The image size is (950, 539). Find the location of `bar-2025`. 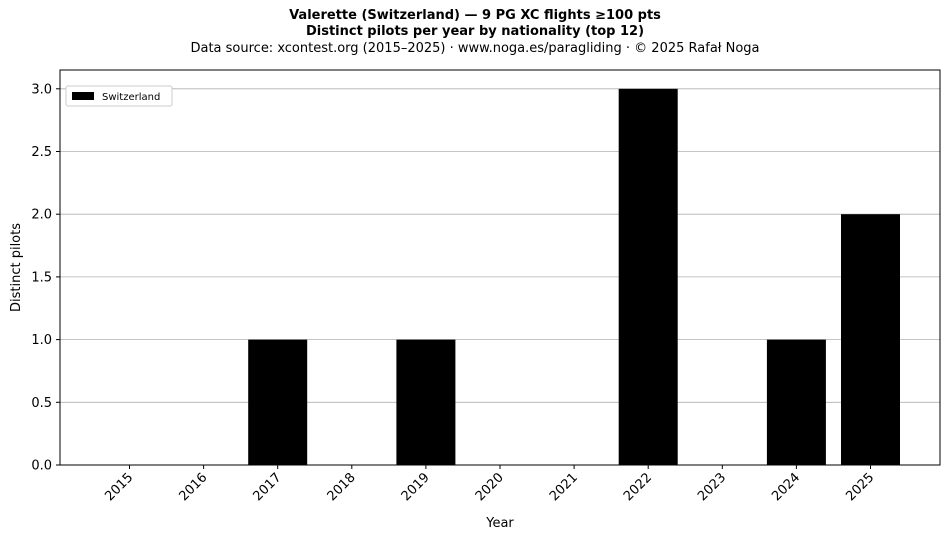

bar-2025 is located at coordinates (870, 339).